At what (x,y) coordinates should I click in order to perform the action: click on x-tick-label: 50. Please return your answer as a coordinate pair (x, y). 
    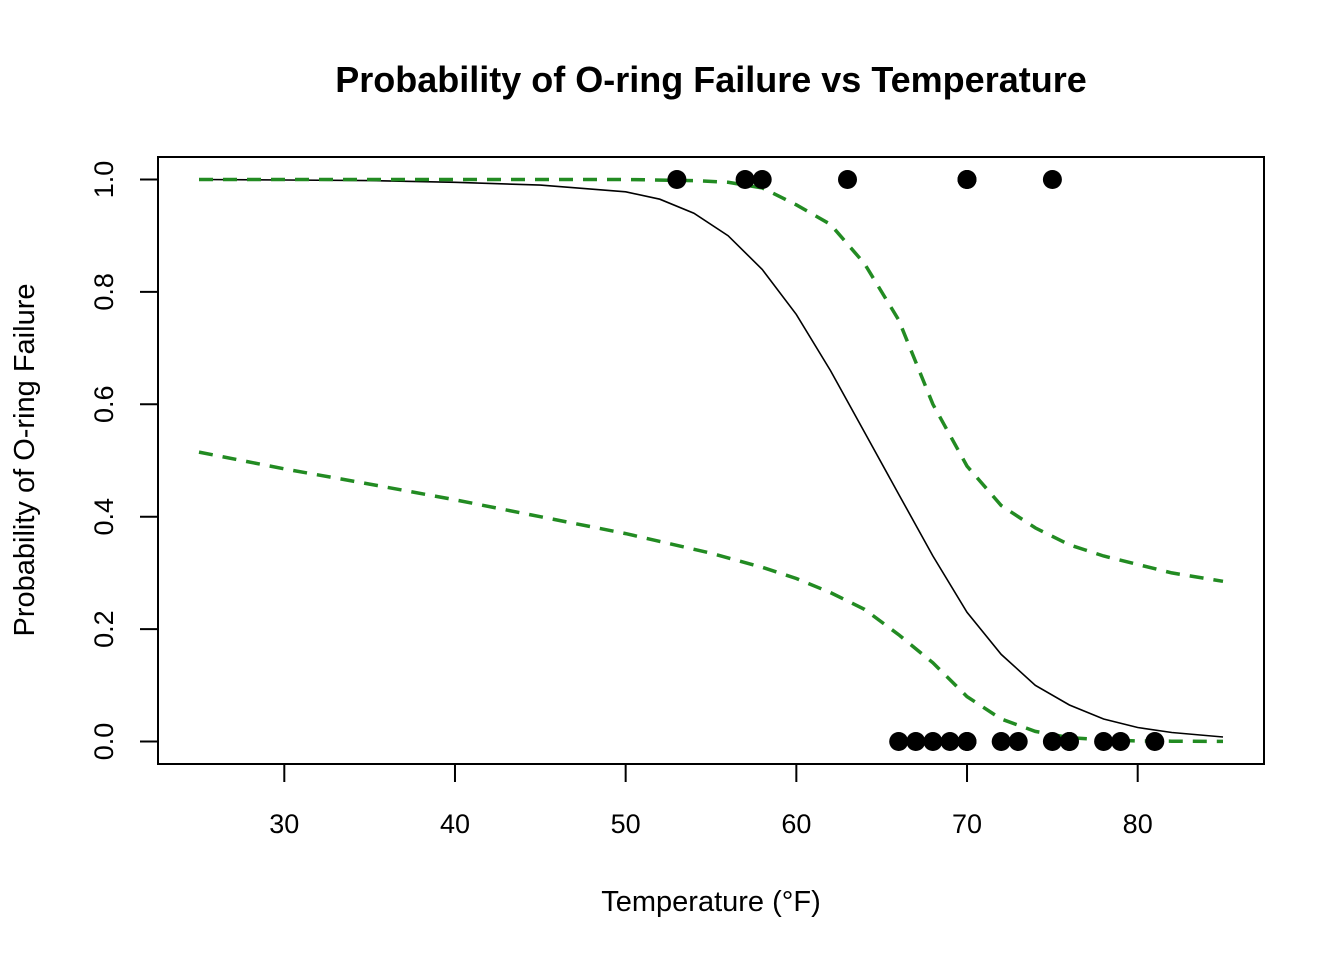
    Looking at the image, I should click on (626, 824).